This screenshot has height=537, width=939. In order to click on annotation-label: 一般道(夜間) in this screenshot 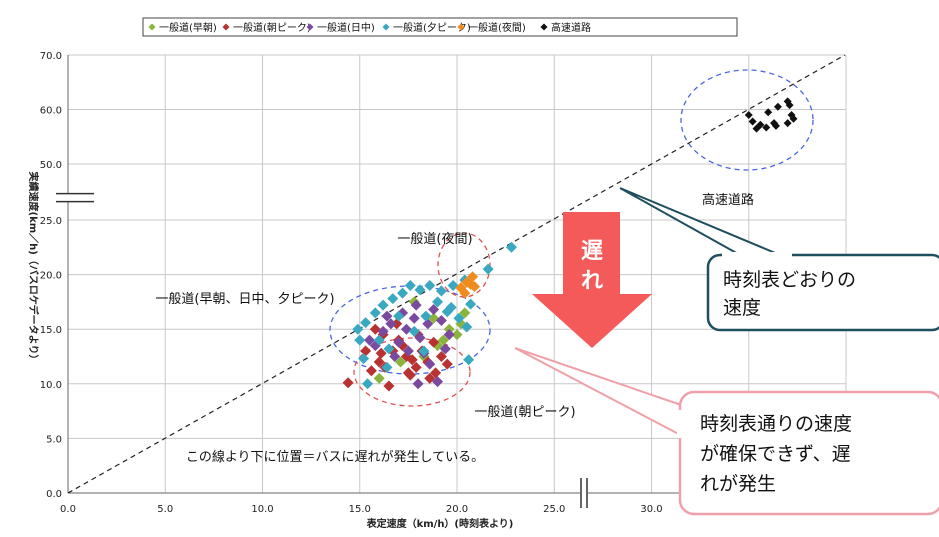, I will do `click(434, 239)`.